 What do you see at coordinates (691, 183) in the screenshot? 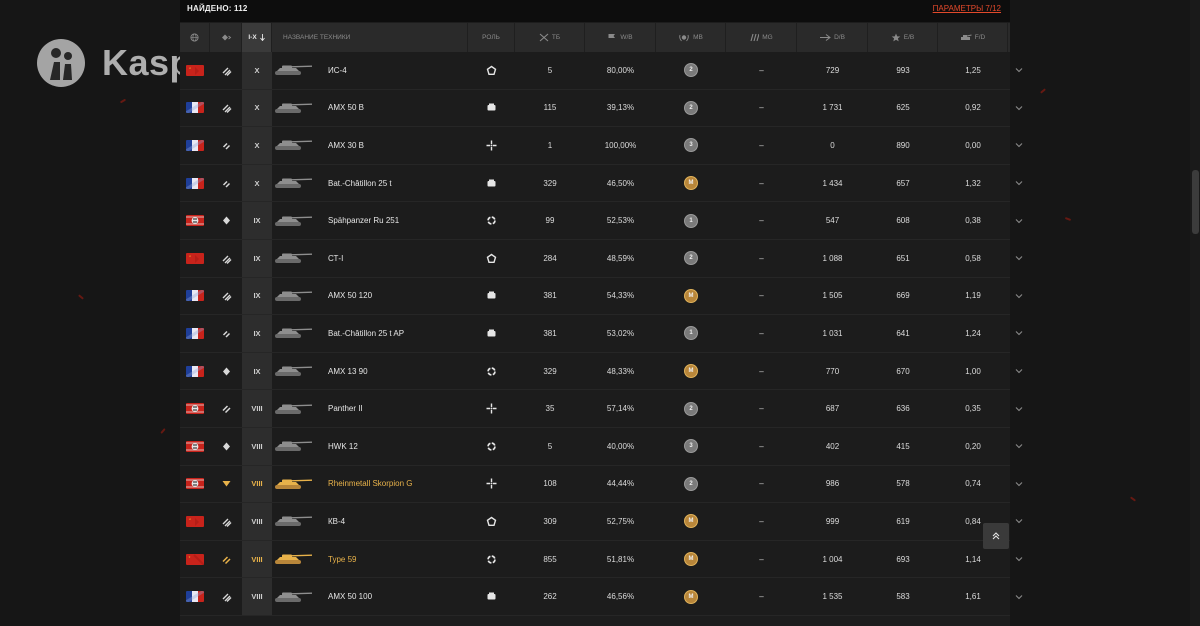
I see `mastery-cell: M` at bounding box center [691, 183].